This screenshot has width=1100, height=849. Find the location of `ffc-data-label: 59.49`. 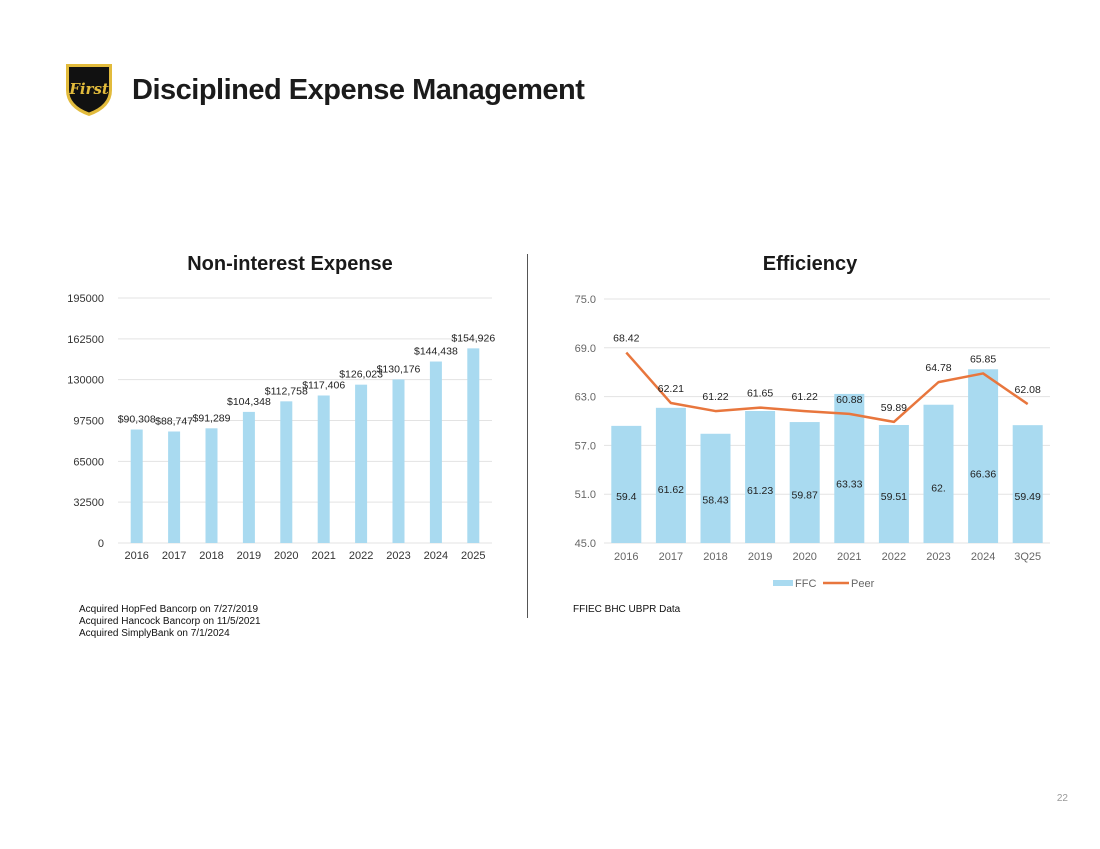

ffc-data-label: 59.49 is located at coordinates (1028, 497).